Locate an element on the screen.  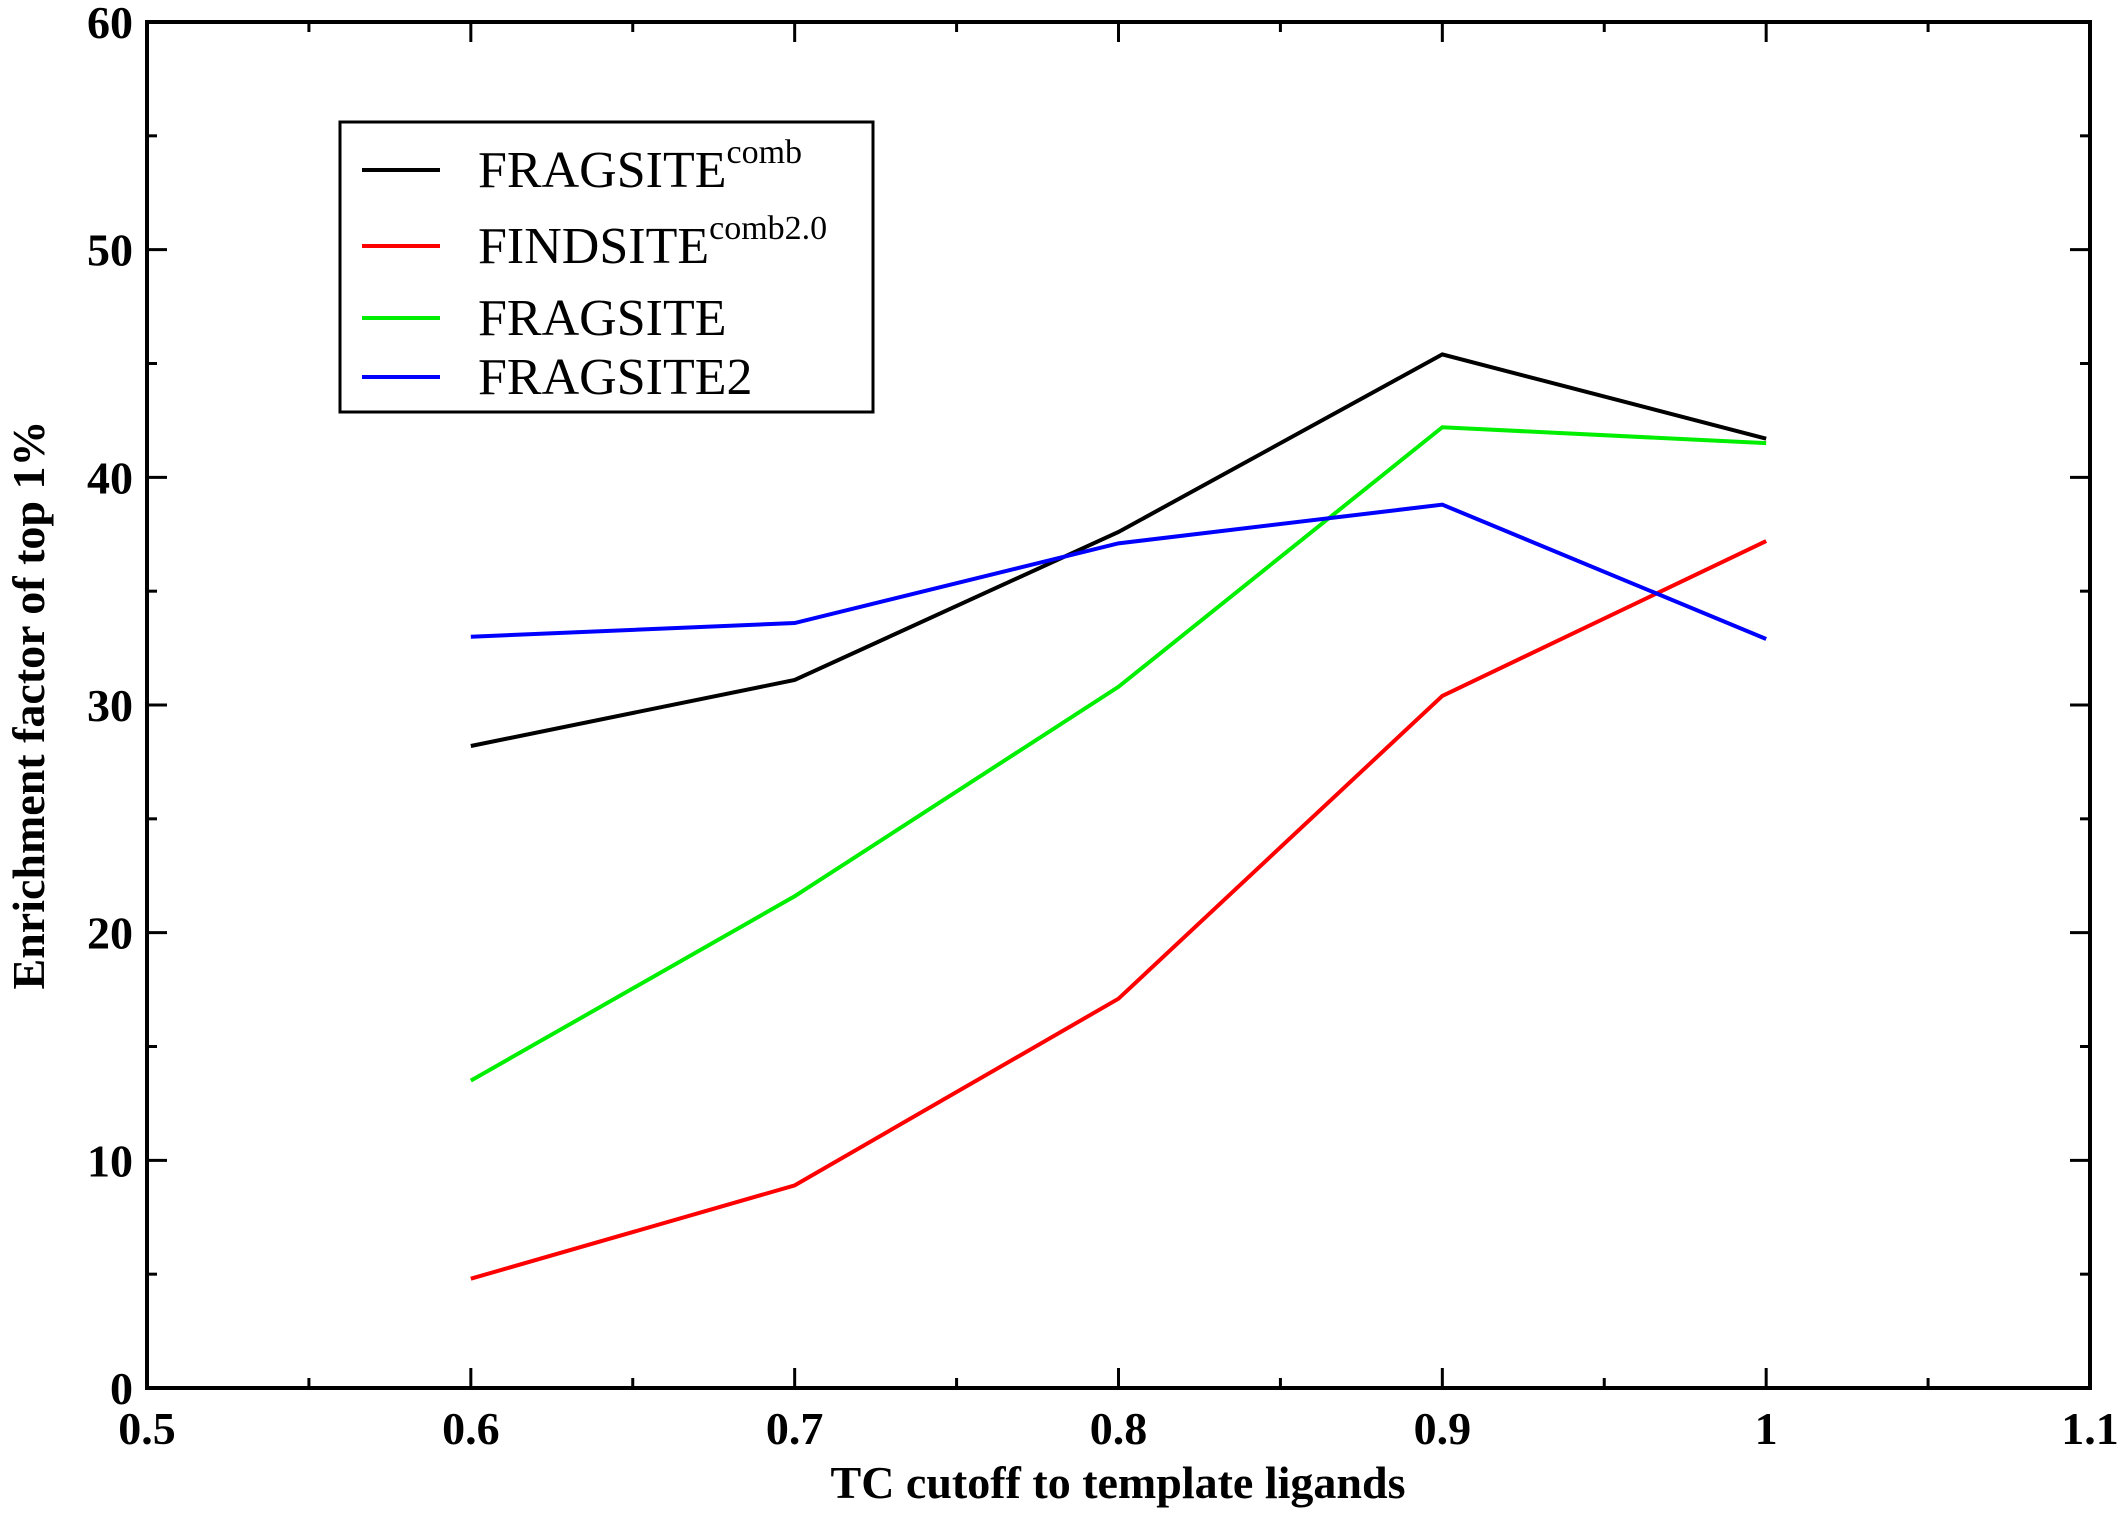
x-tick-label: 0.7 is located at coordinates (795, 1428).